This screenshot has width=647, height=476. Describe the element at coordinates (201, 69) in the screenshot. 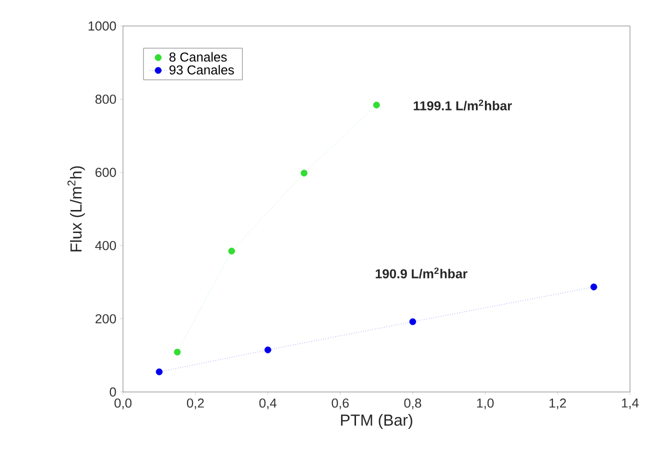

I see `legend-label: 93 Canales` at that location.